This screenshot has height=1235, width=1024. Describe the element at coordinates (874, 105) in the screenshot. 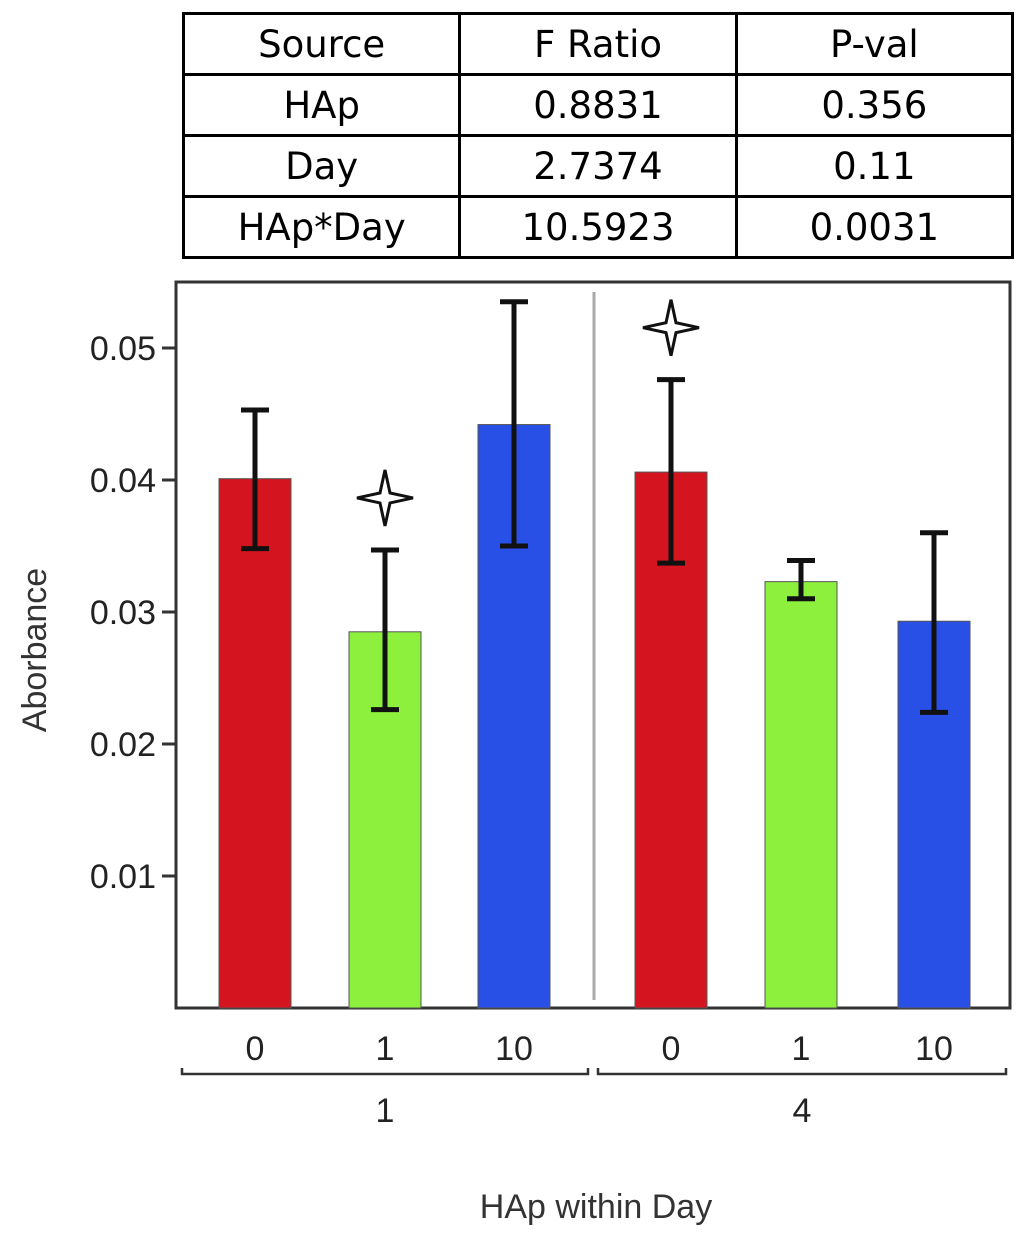

I see `table-cell: 0.356` at that location.